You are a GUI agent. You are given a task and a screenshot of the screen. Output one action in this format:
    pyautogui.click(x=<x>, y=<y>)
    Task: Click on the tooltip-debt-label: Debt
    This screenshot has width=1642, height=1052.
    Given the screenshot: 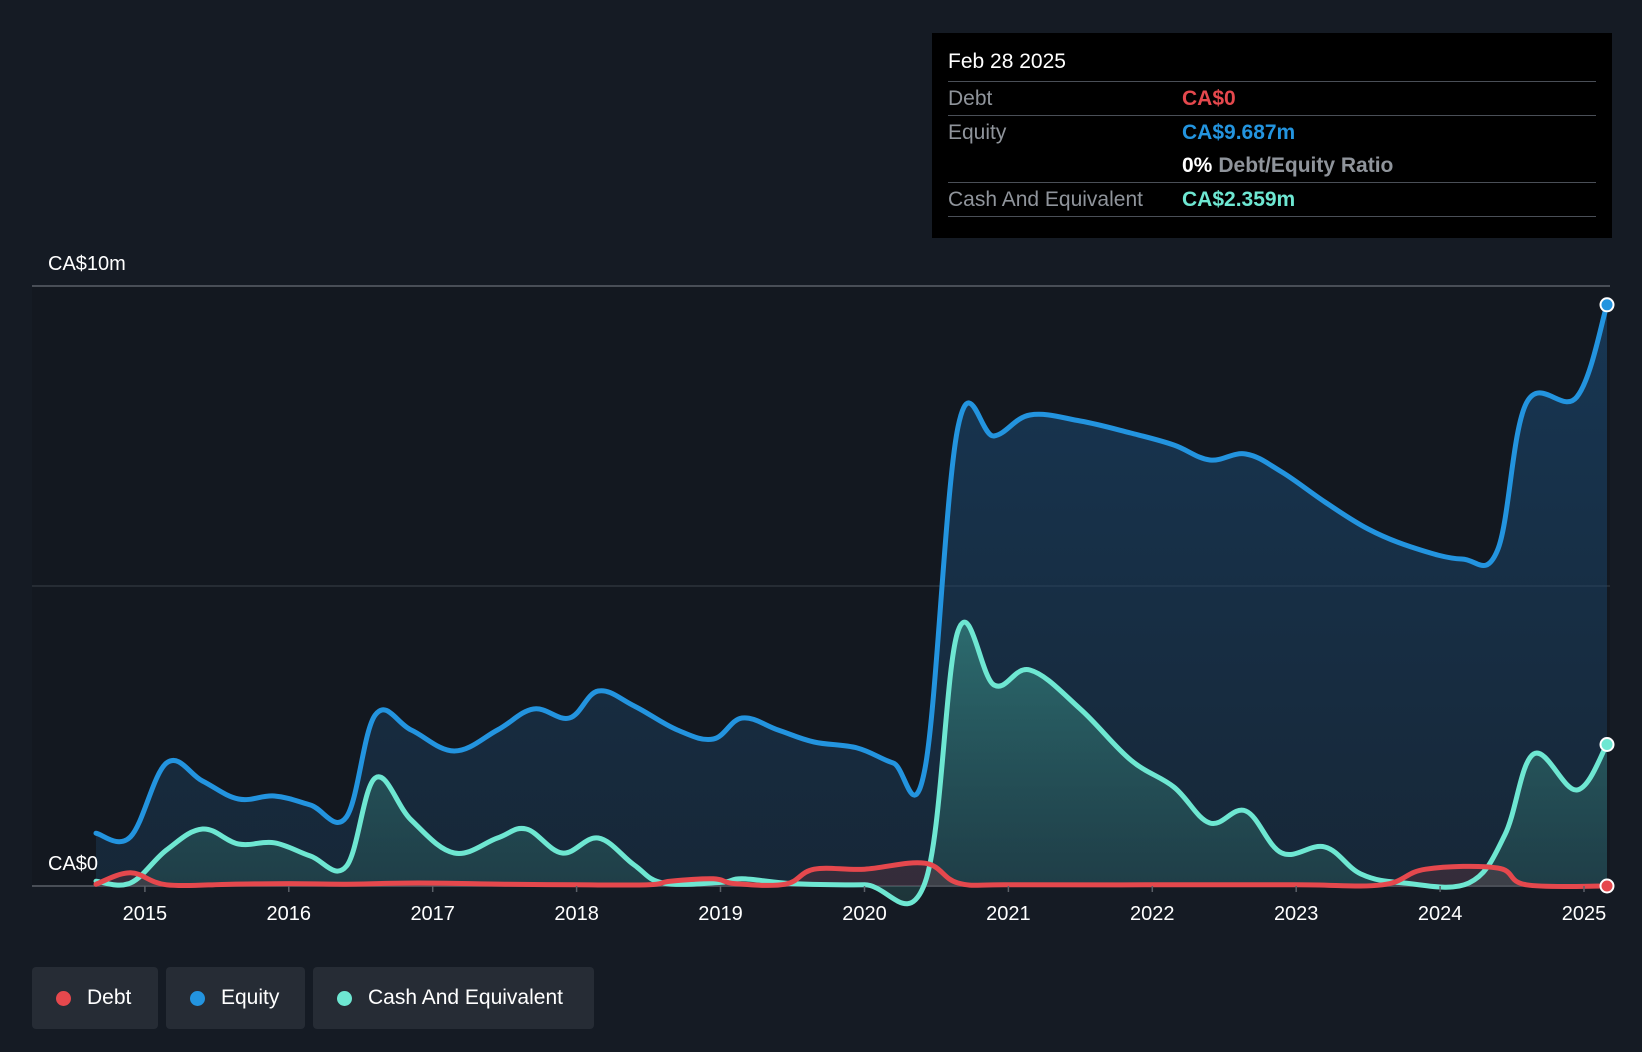 What is the action you would take?
    pyautogui.click(x=970, y=98)
    